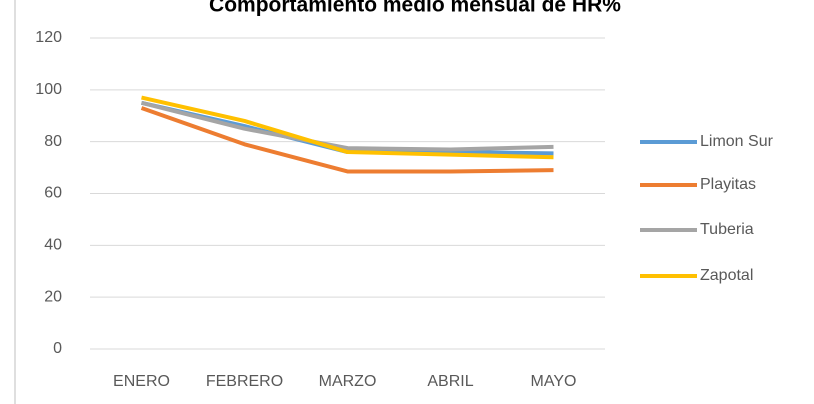  I want to click on x-tick-label: ENERO, so click(141, 381).